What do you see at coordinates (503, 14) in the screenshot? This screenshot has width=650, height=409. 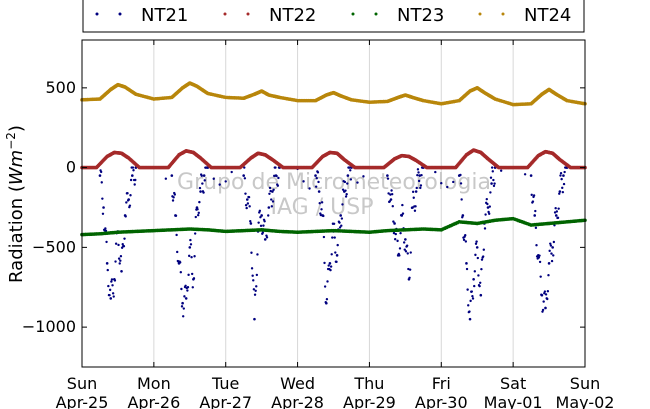 I see `legend-marker-nt24` at bounding box center [503, 14].